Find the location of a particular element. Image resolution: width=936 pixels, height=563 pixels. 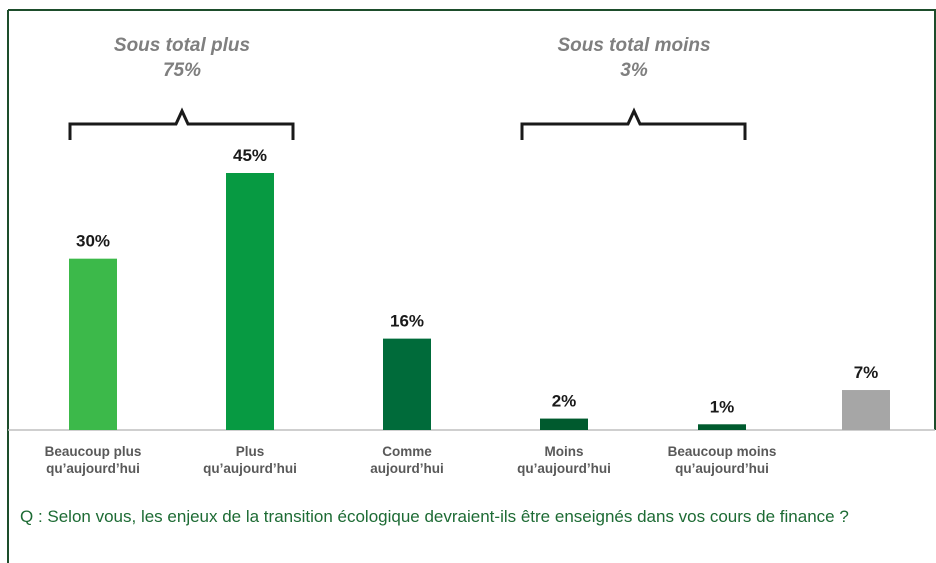

value-label: 2% is located at coordinates (564, 401).